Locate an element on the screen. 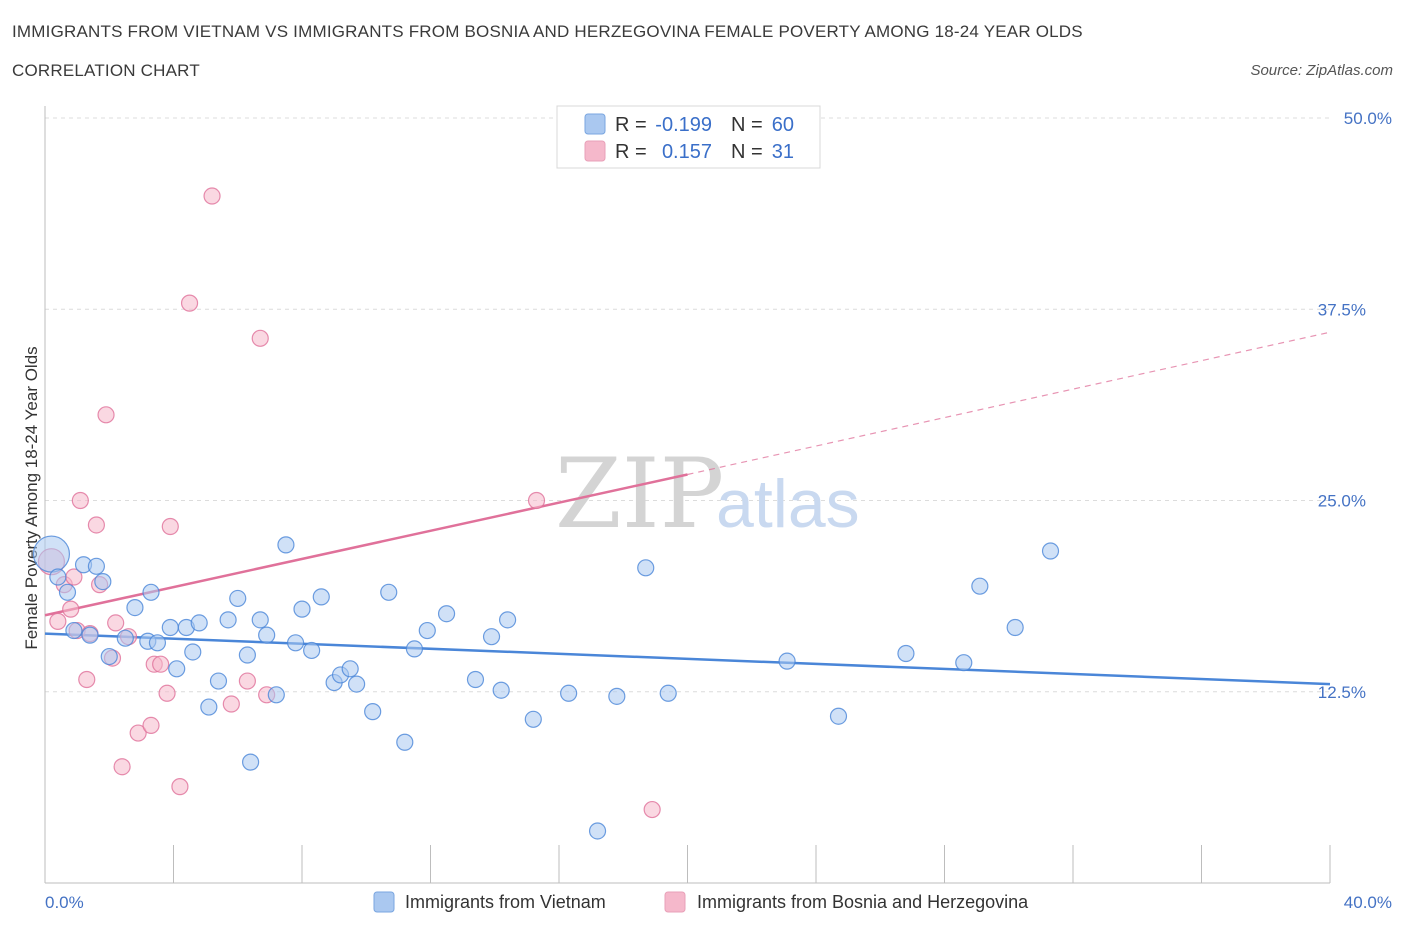 The height and width of the screenshot is (930, 1406). watermark-zip: ZIP is located at coordinates (639, 494).